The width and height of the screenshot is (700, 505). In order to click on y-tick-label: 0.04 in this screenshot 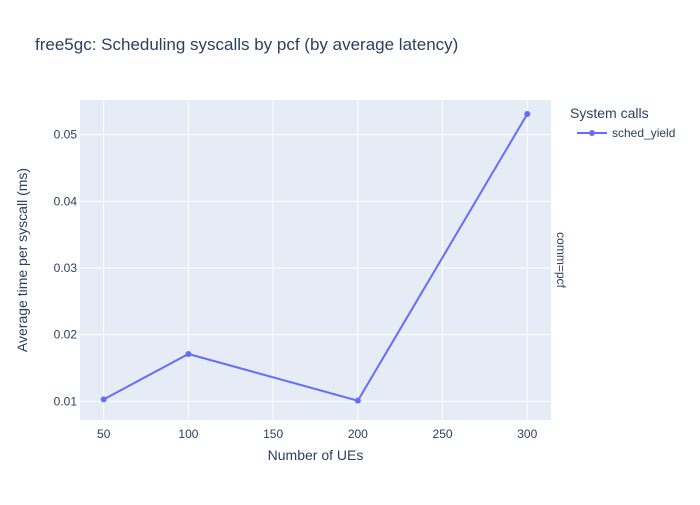, I will do `click(66, 201)`.